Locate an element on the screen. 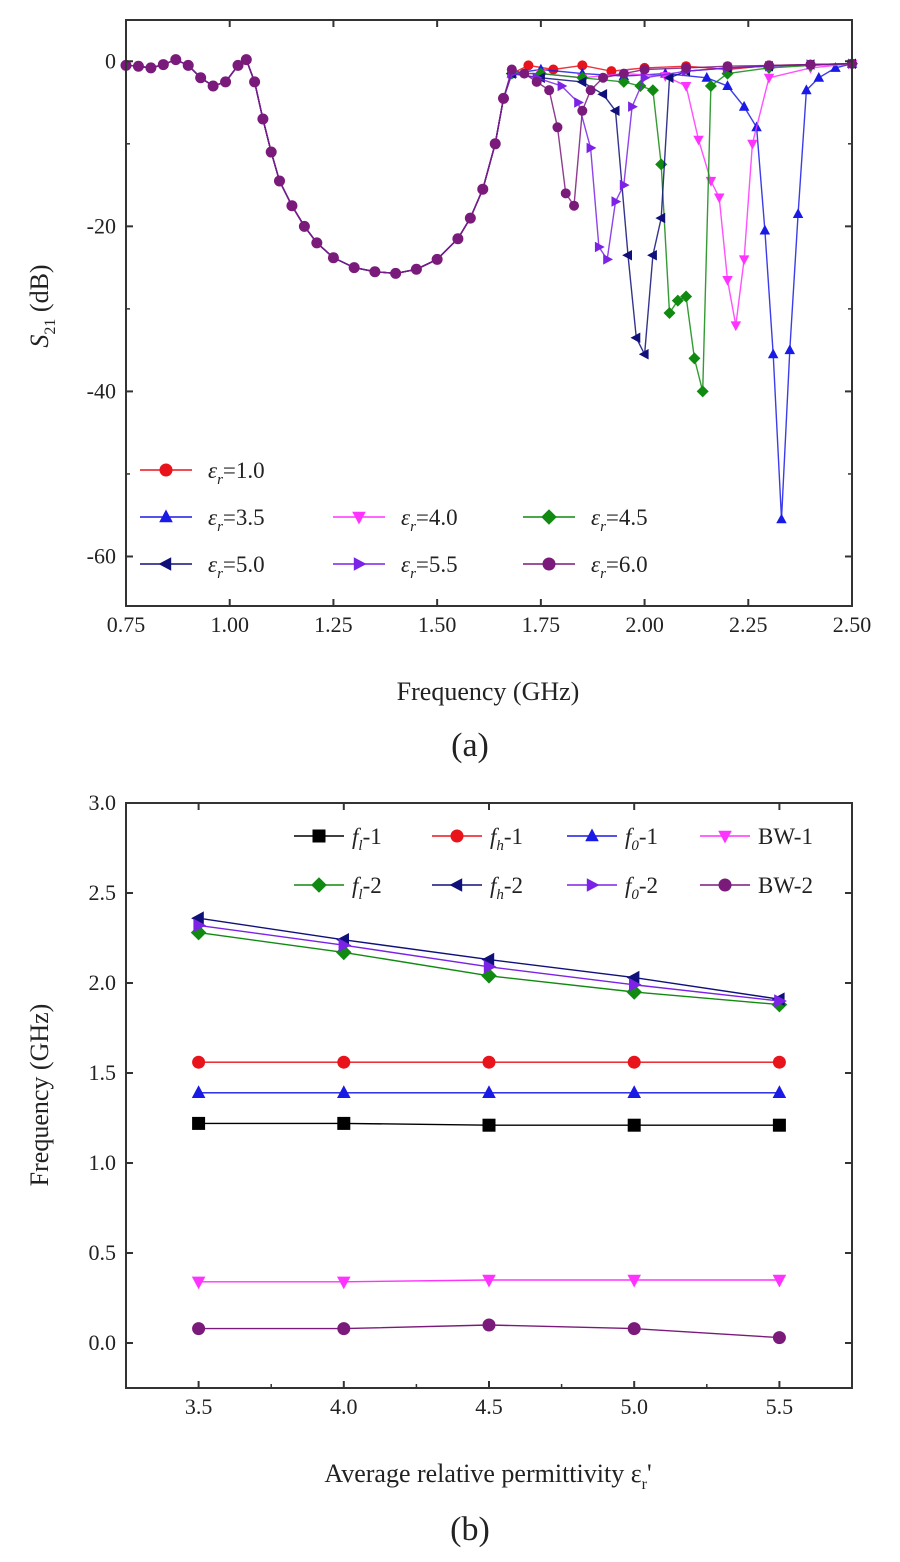  y-tick-label: -60 is located at coordinates (101, 555).